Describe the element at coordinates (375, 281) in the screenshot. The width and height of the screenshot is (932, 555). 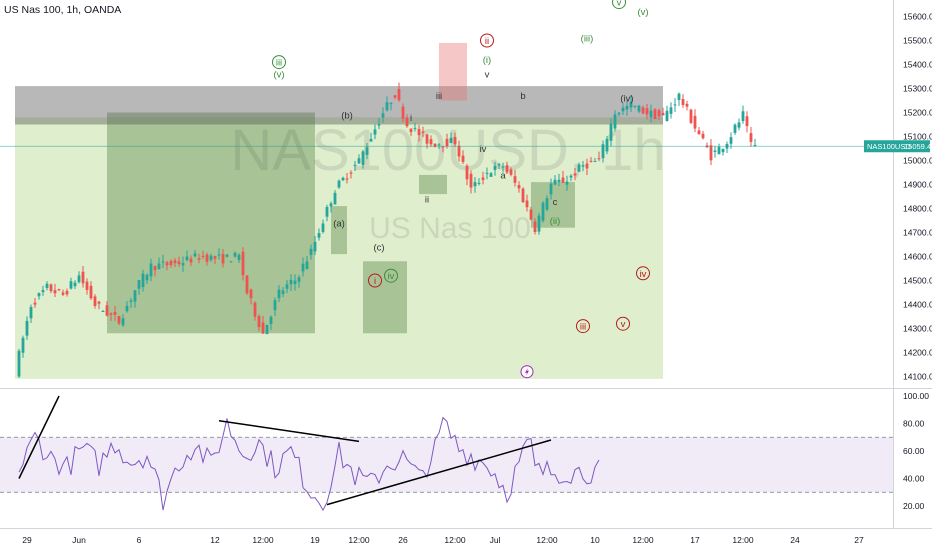
I see `wave-label: i` at that location.